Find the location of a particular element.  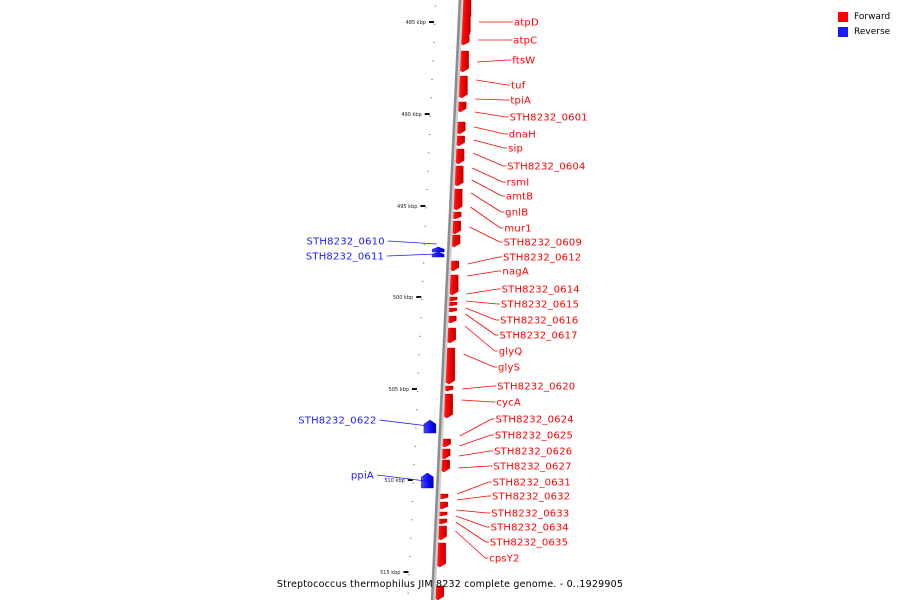

gene-name: STH8232_0632 is located at coordinates (531, 497).